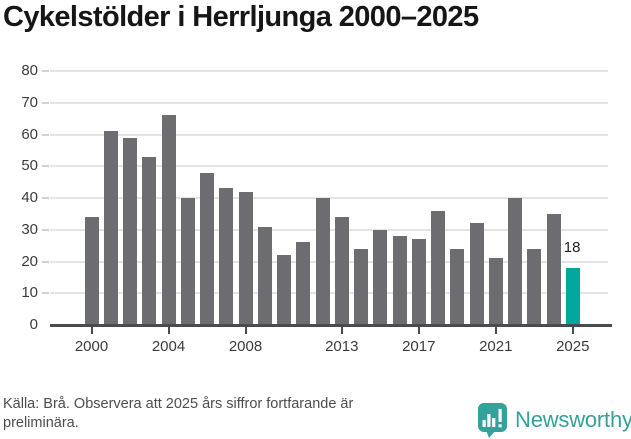 The height and width of the screenshot is (439, 631). Describe the element at coordinates (245, 346) in the screenshot. I see `x-axis-label: 2008` at that location.